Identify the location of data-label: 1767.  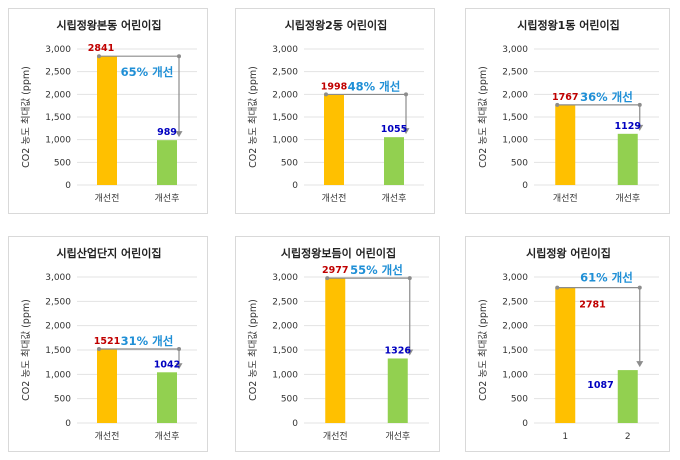
(565, 97).